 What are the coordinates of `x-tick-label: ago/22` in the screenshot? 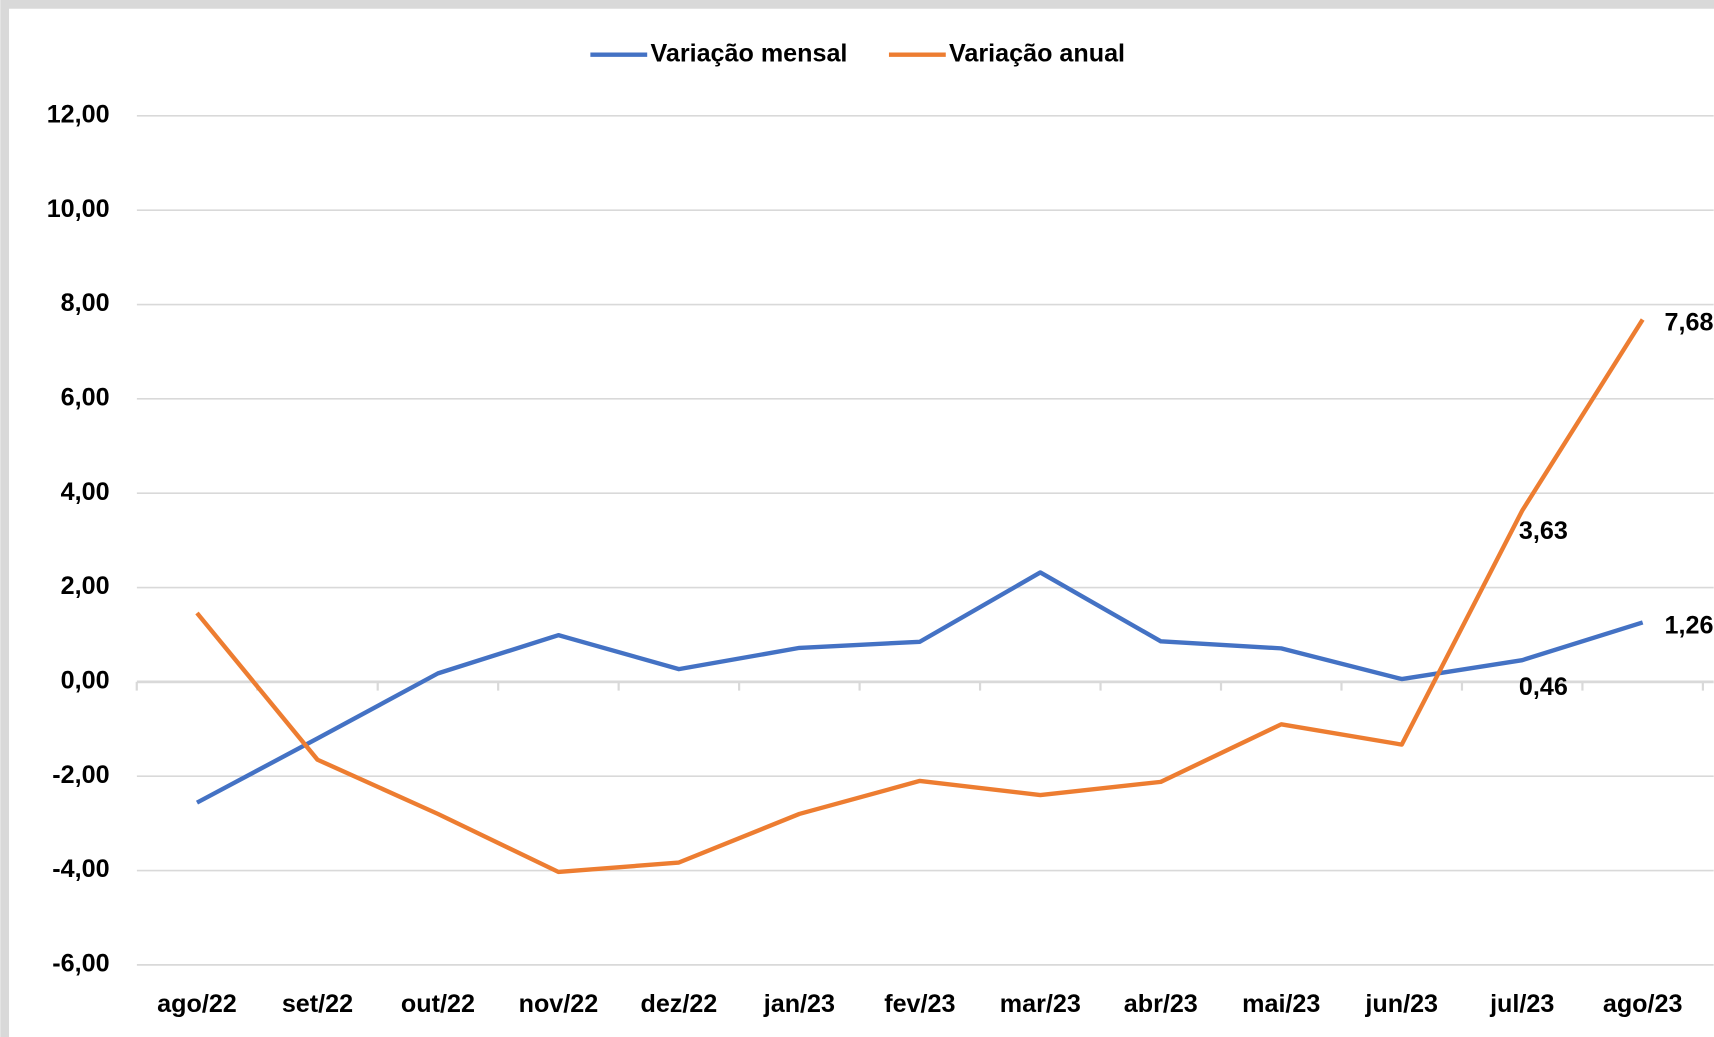 It's located at (197, 1004).